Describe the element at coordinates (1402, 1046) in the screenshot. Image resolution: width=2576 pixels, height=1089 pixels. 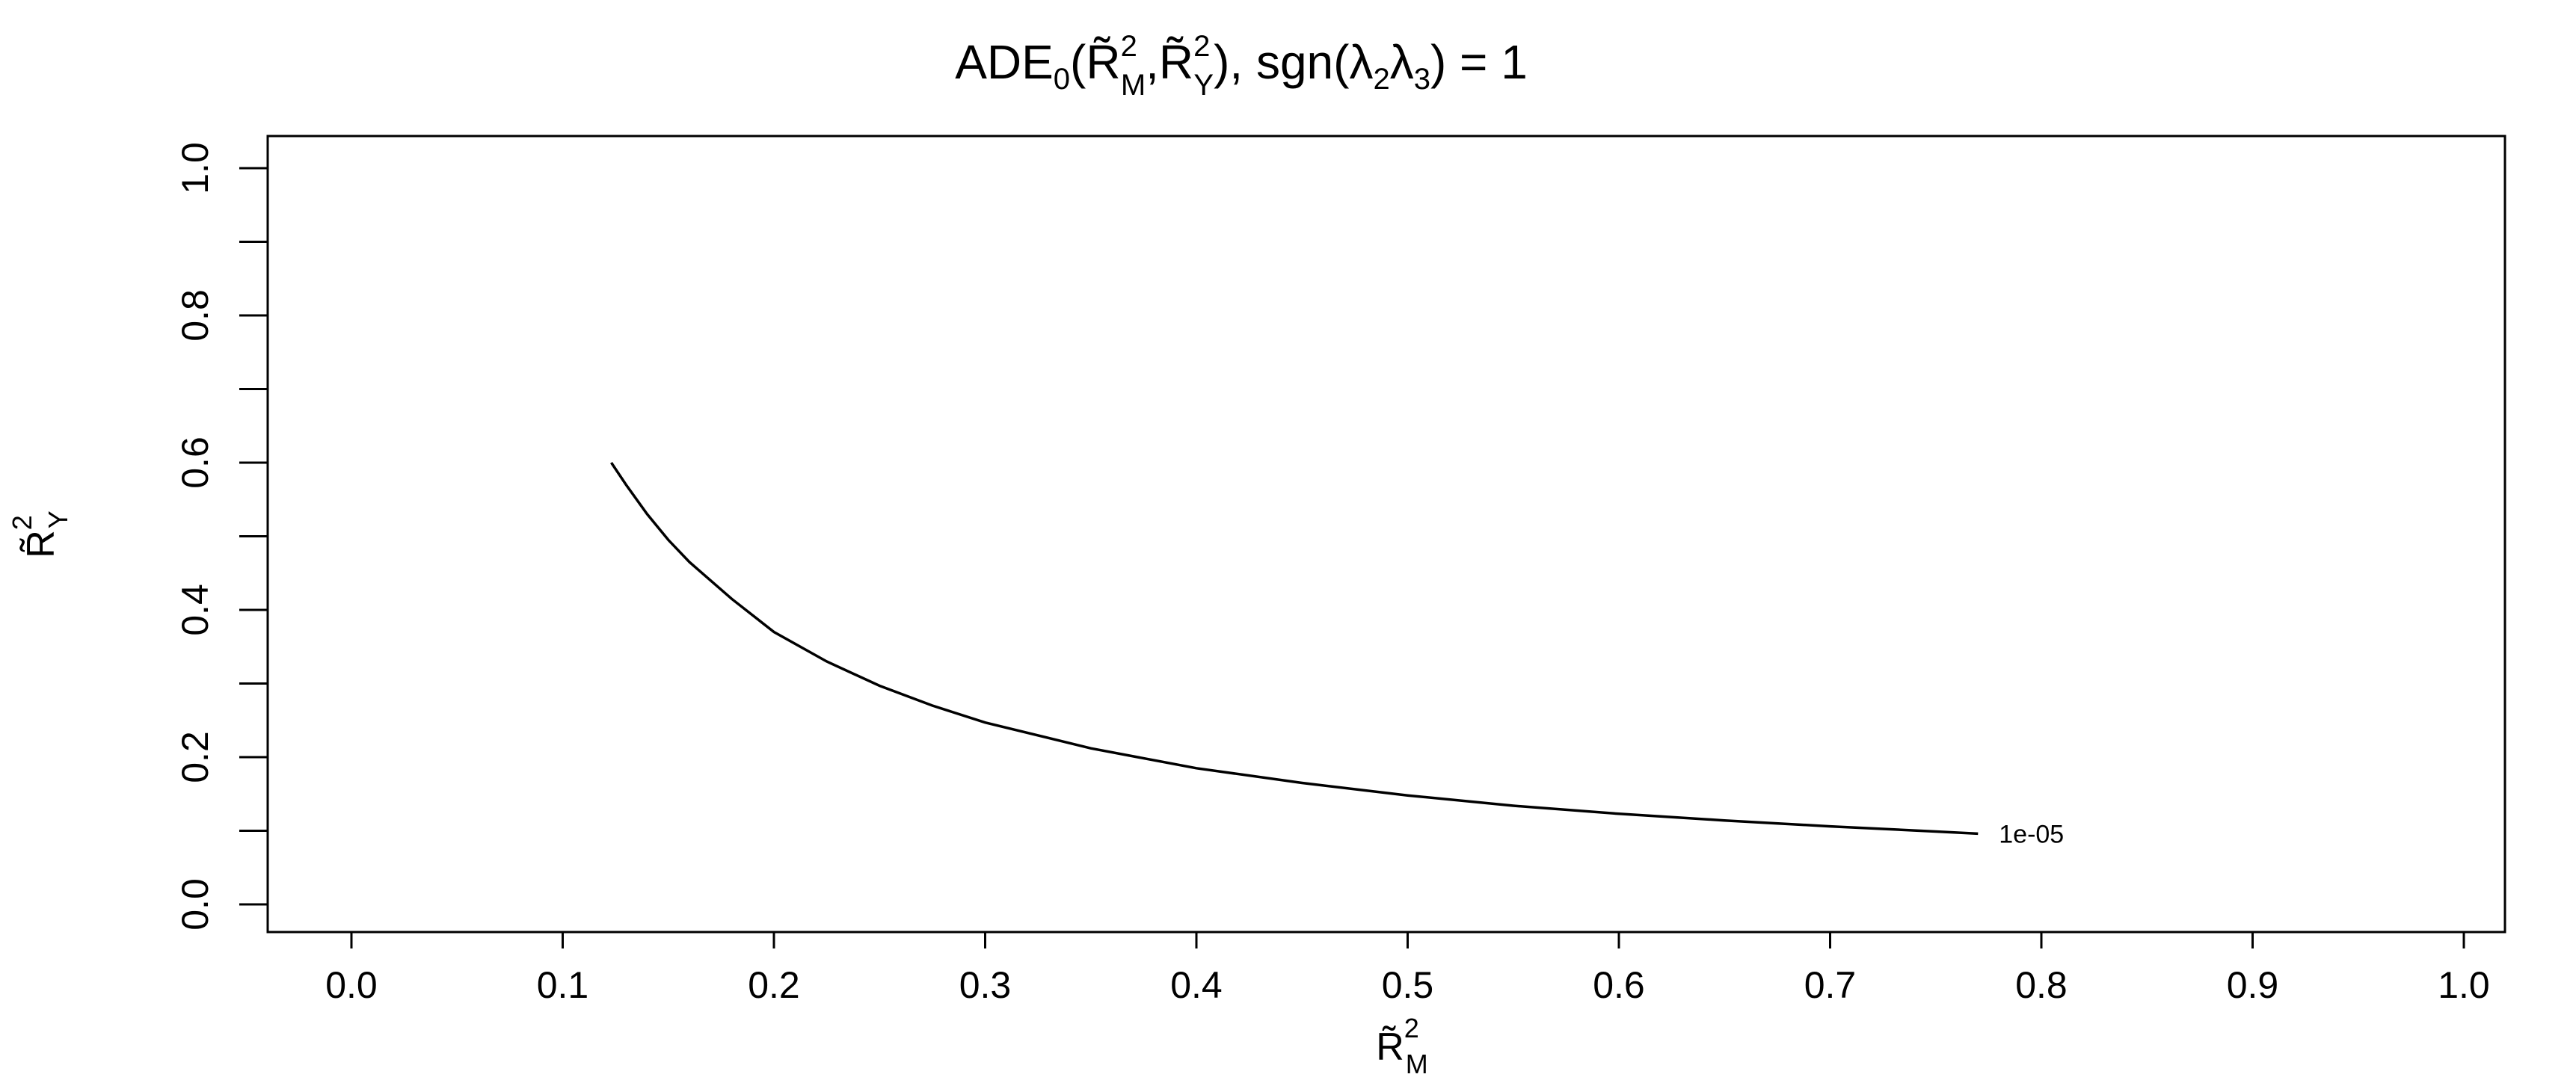
I see `x-axis-label: R̃2 M` at that location.